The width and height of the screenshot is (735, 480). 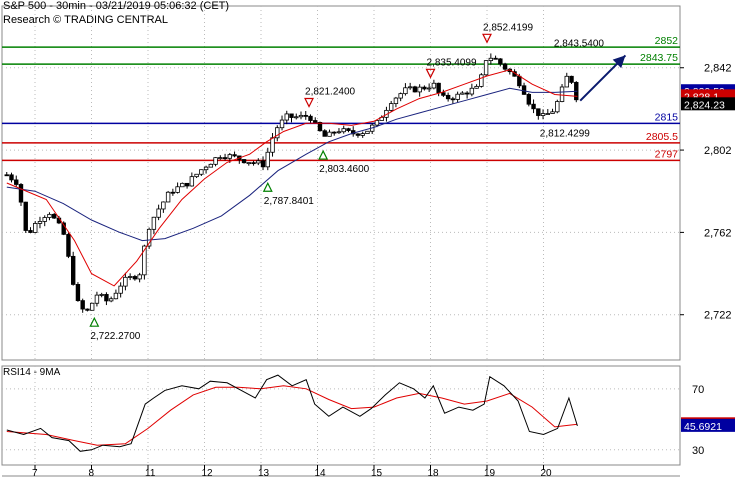 What do you see at coordinates (150, 473) in the screenshot?
I see `x-tick-label: 11` at bounding box center [150, 473].